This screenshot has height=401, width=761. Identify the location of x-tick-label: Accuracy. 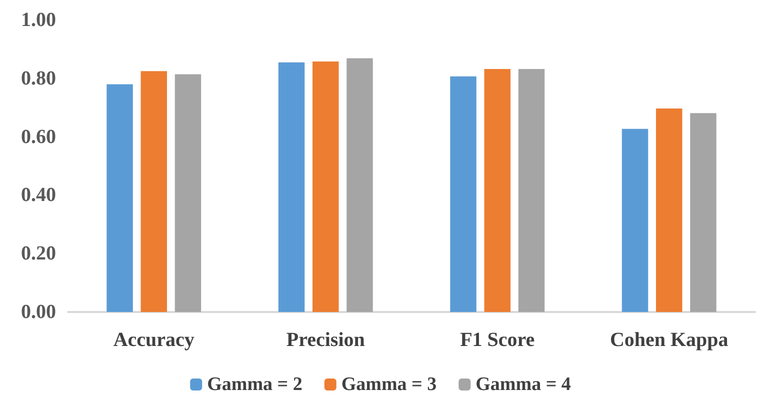
(153, 340).